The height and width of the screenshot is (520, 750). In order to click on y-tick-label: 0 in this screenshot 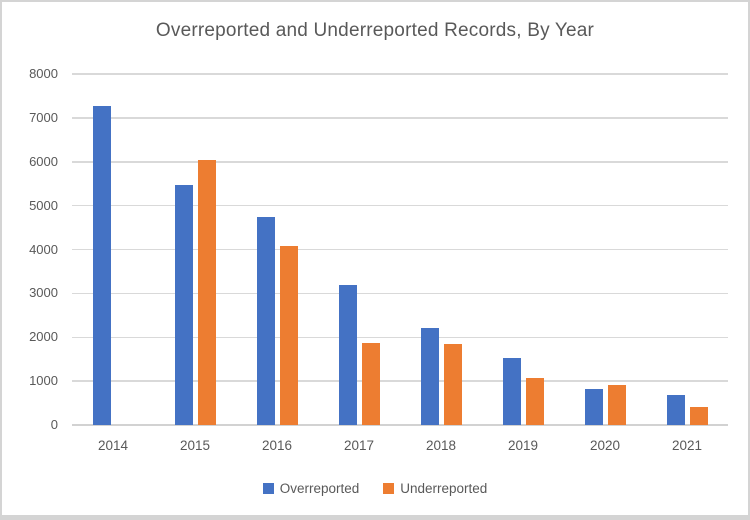, I will do `click(54, 424)`.